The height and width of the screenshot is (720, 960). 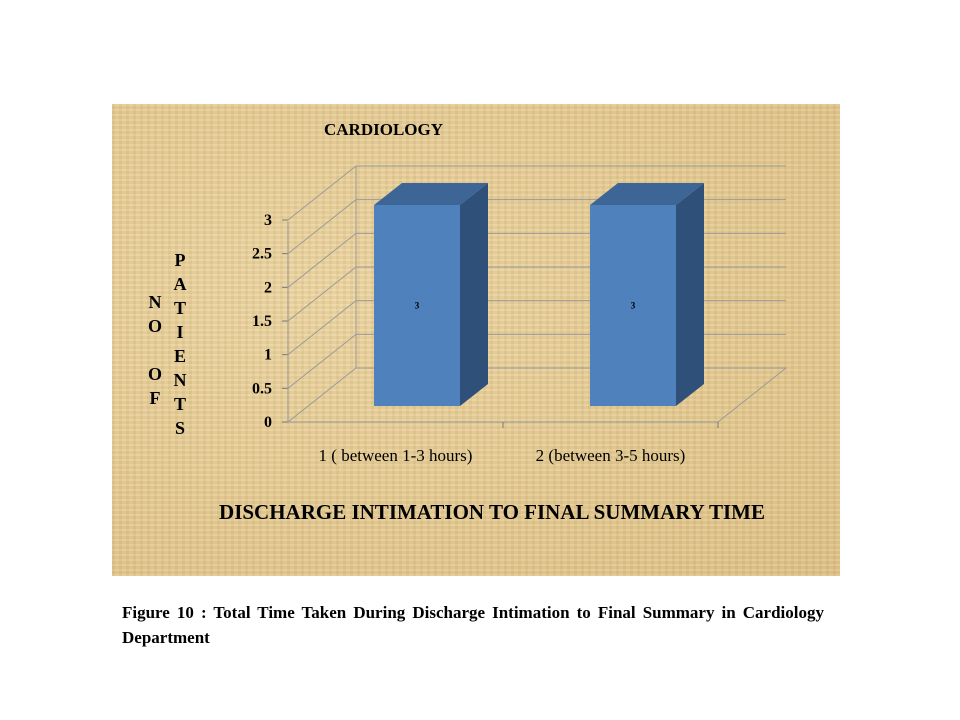 I want to click on y-tick-label: 3, so click(x=268, y=220).